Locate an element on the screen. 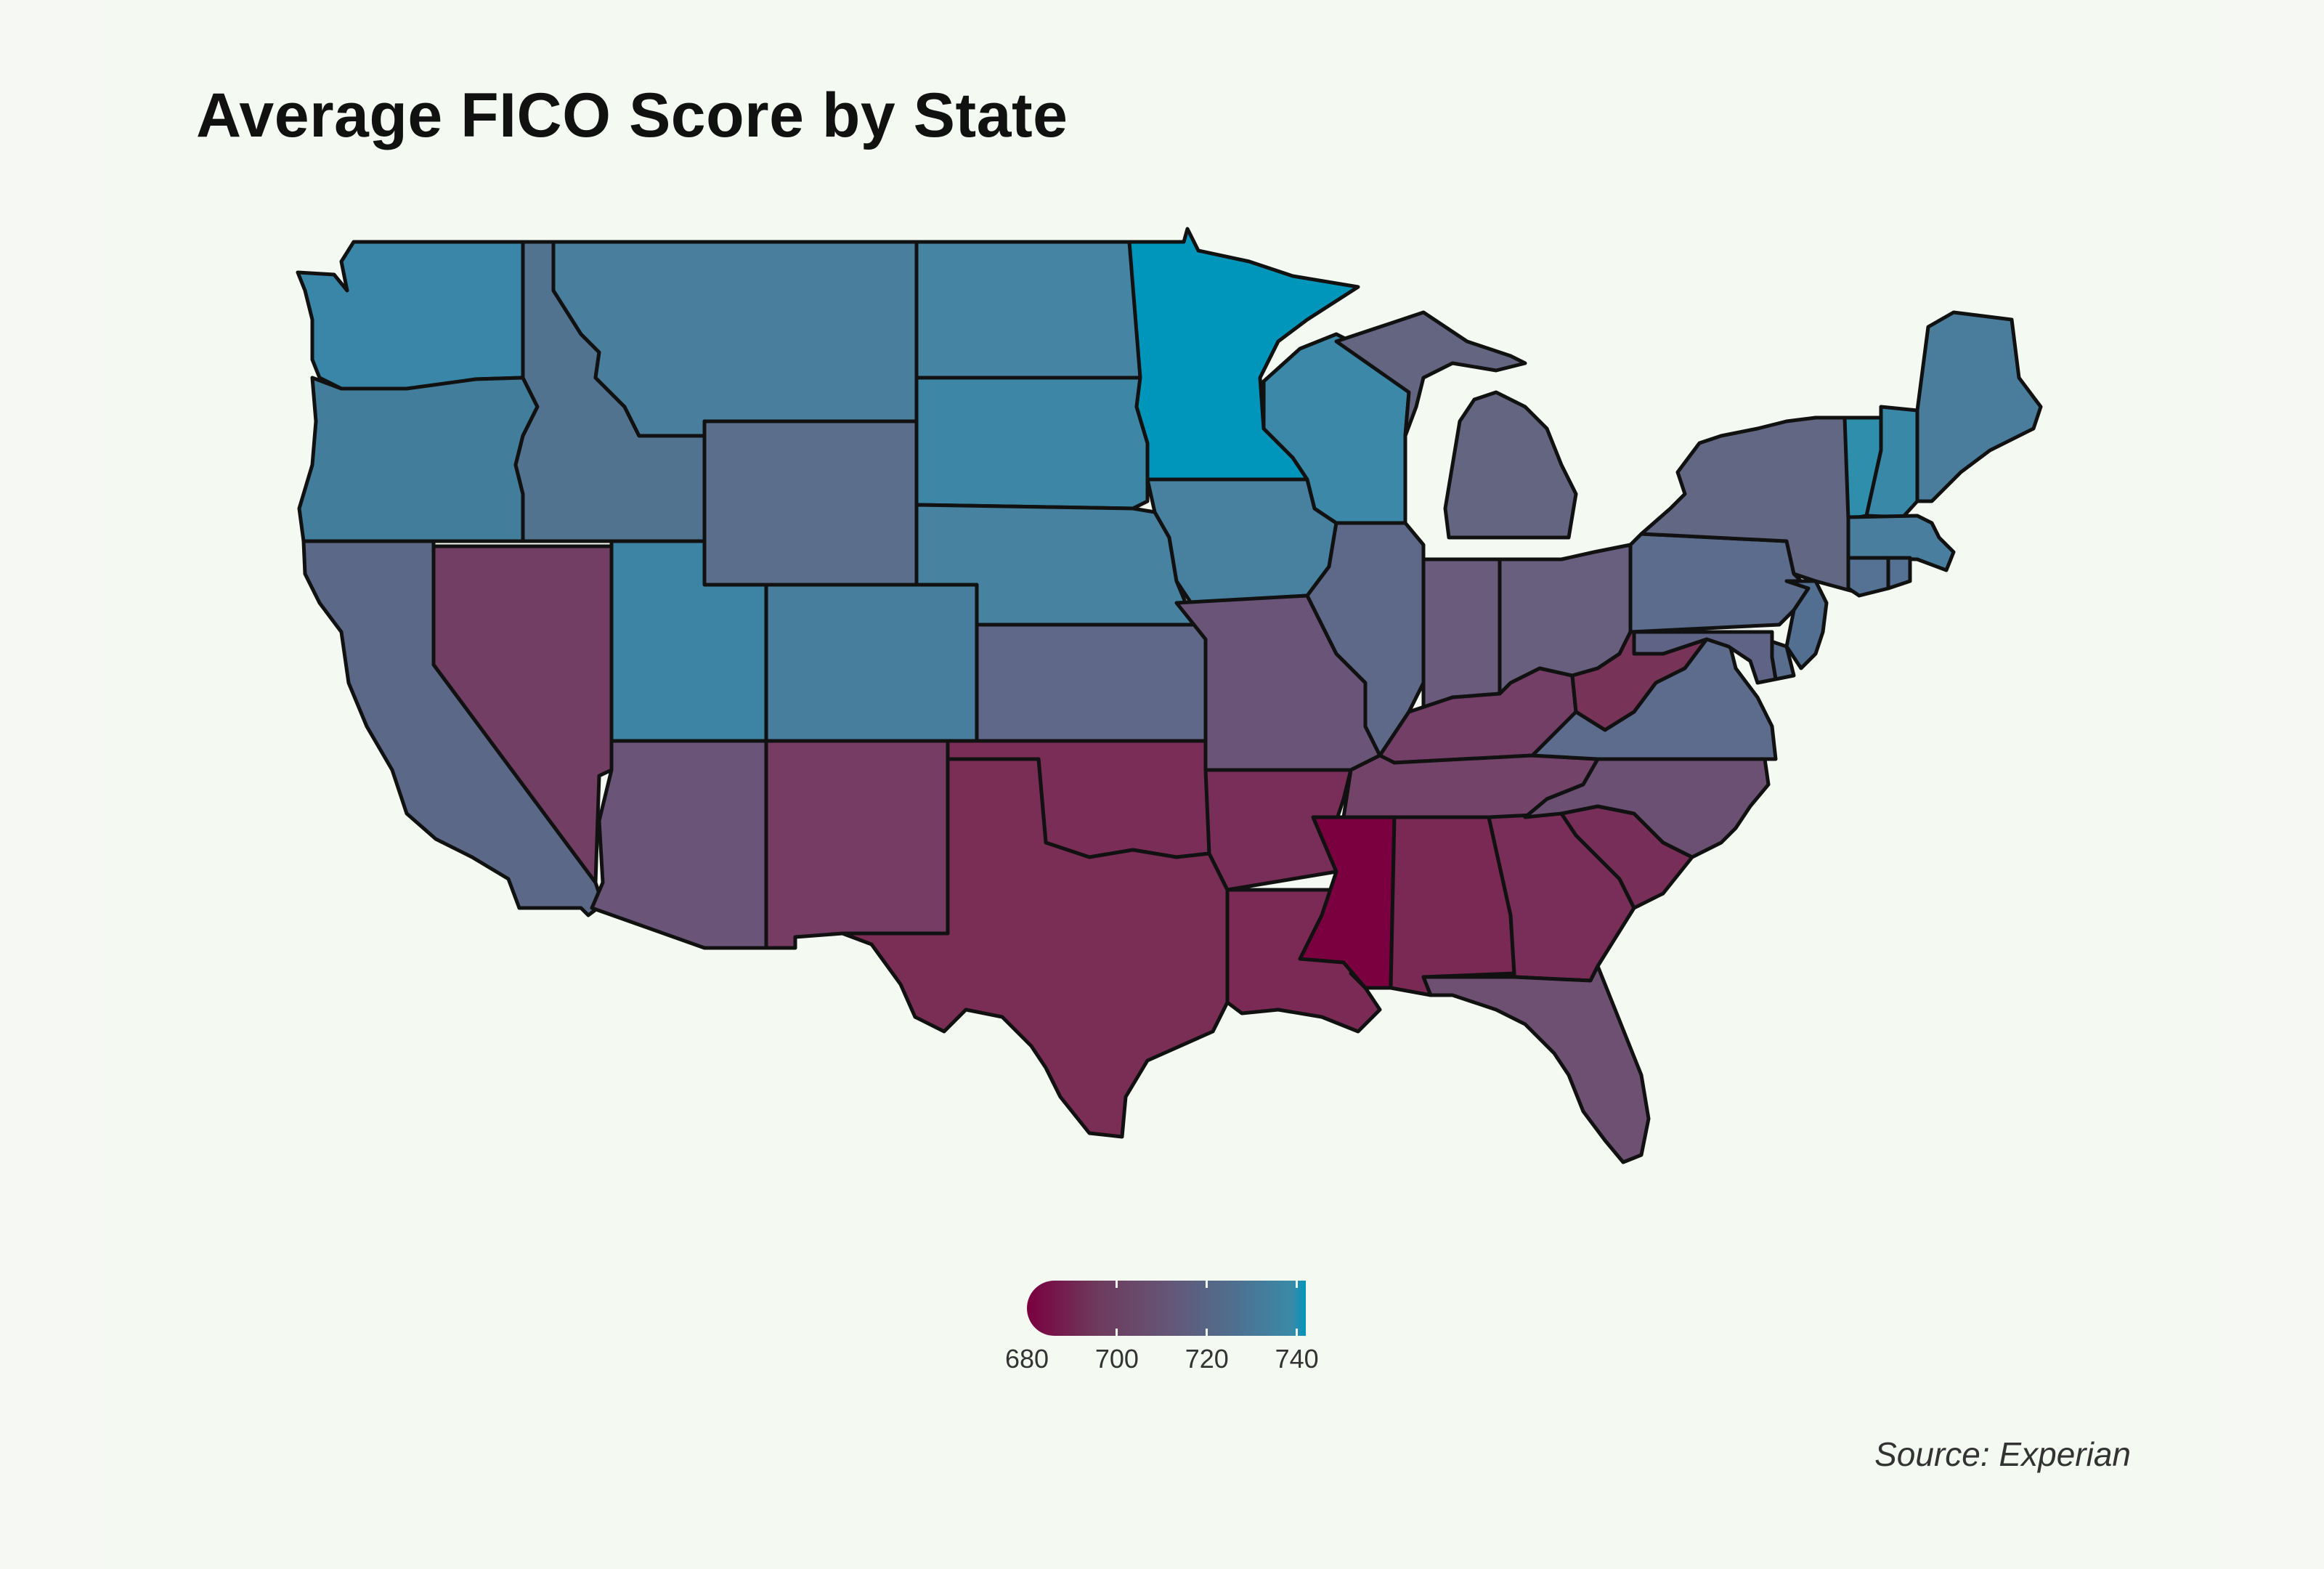 This screenshot has height=1569, width=2324. legend-tick-label: 680 is located at coordinates (1026, 1359).